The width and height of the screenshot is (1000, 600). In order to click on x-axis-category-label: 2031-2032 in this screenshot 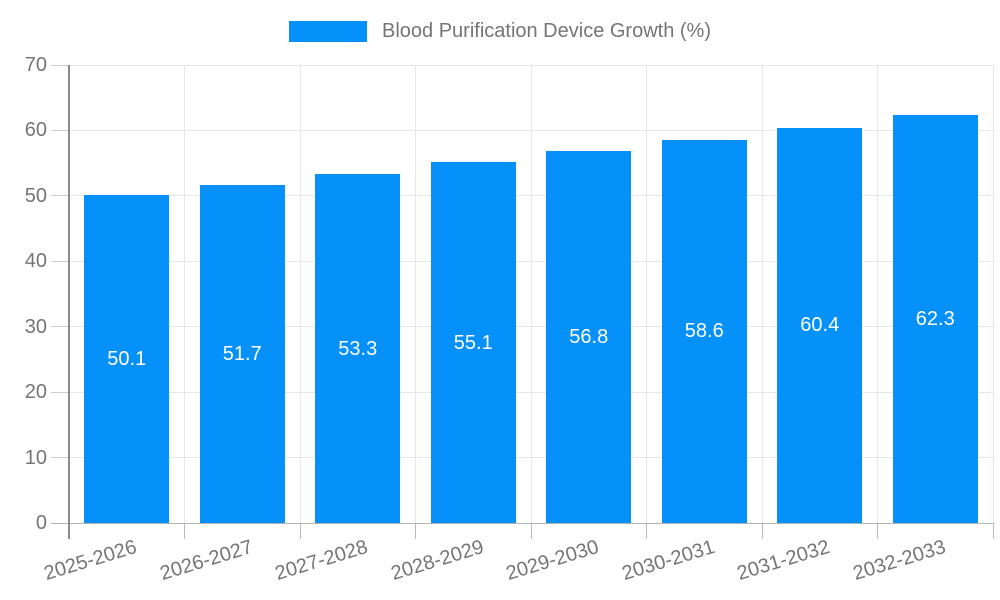, I will do `click(783, 560)`.